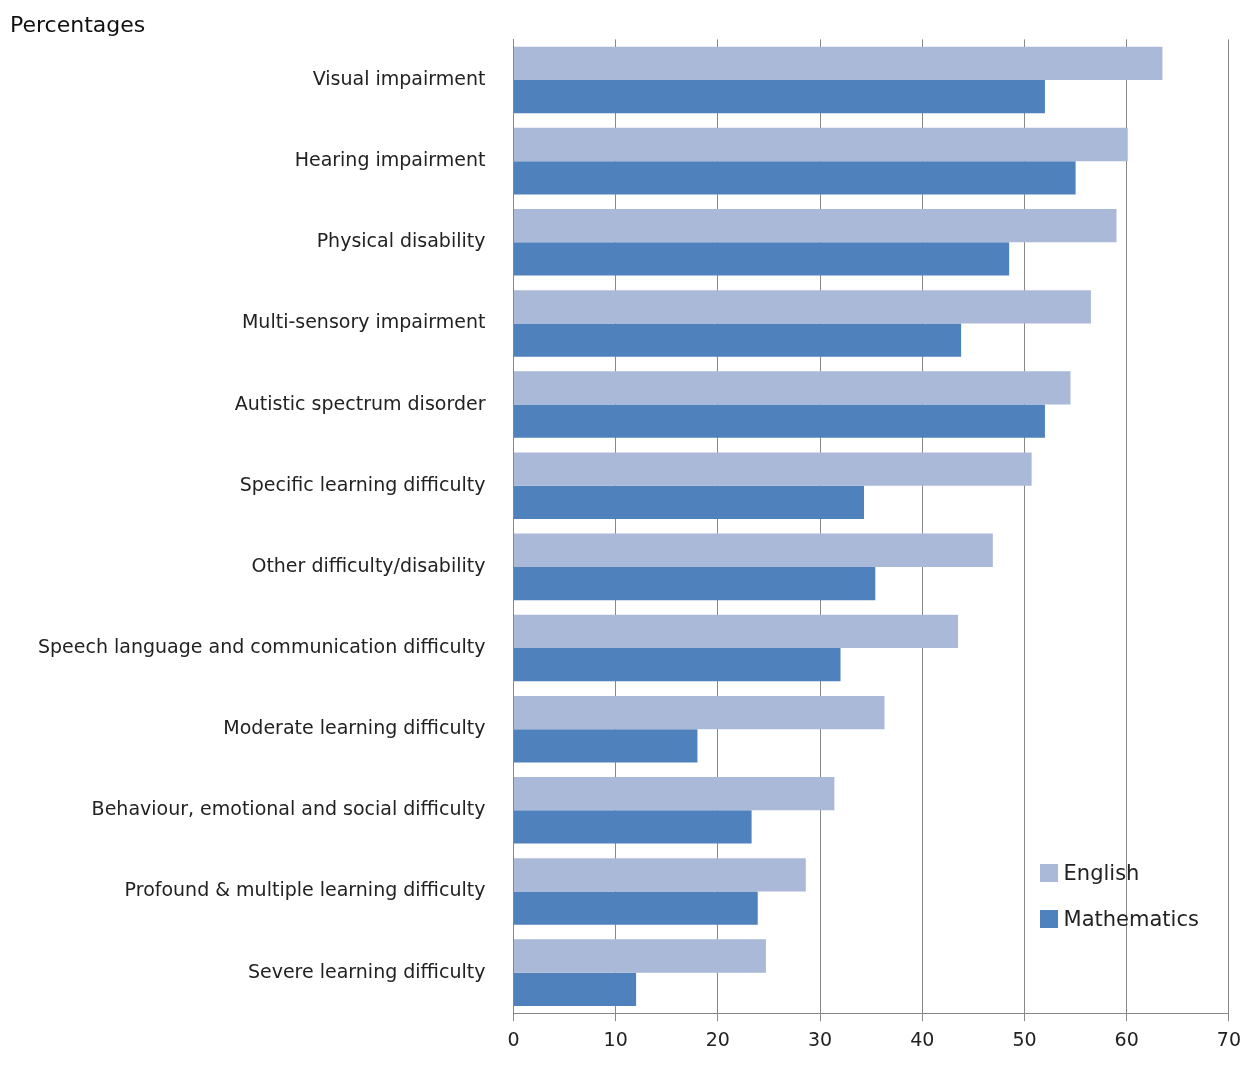 The image size is (1249, 1068). I want to click on y-tick-label: Severe learning difficulty, so click(366, 970).